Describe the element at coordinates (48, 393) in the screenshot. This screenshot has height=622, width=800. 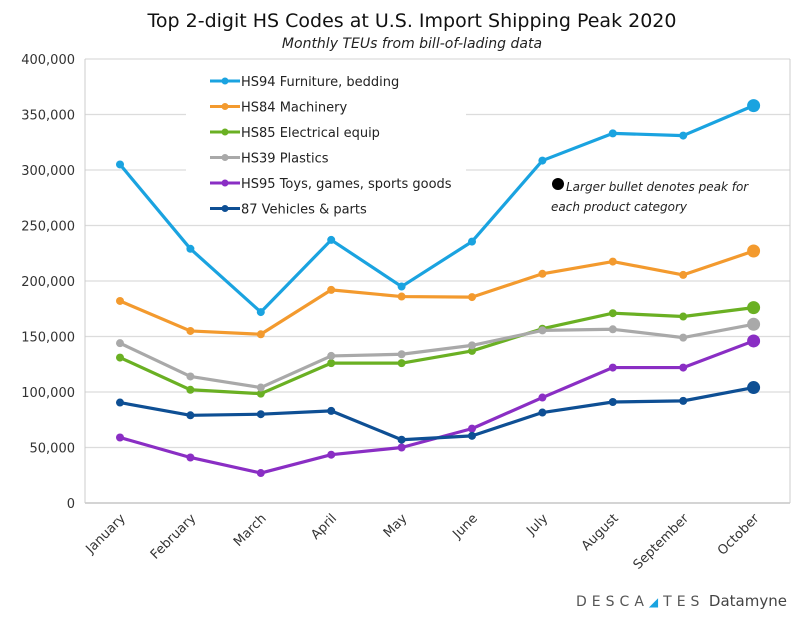
I see `y-tick-label: 100,000` at that location.